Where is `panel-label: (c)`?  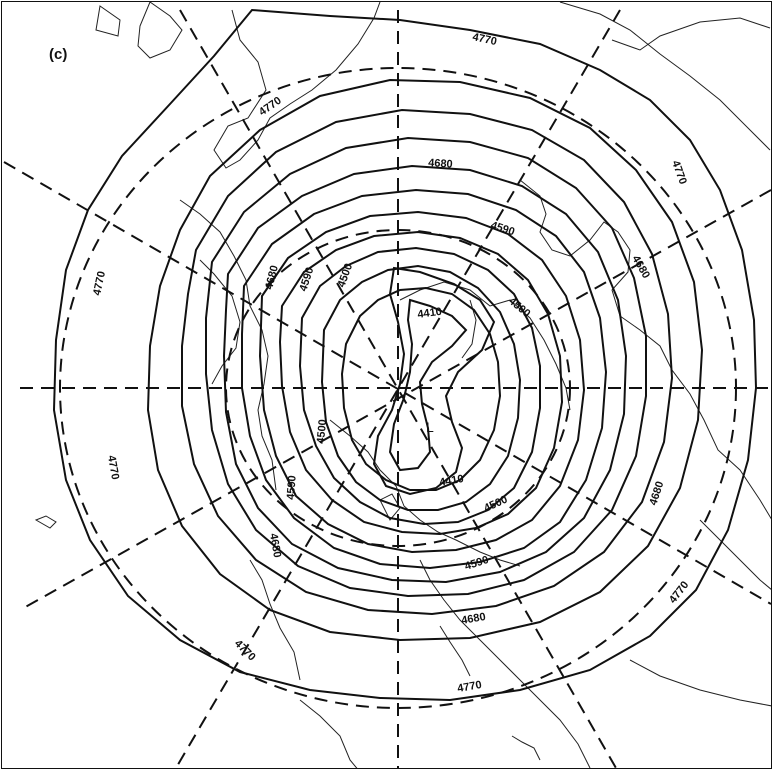 panel-label: (c) is located at coordinates (58, 54).